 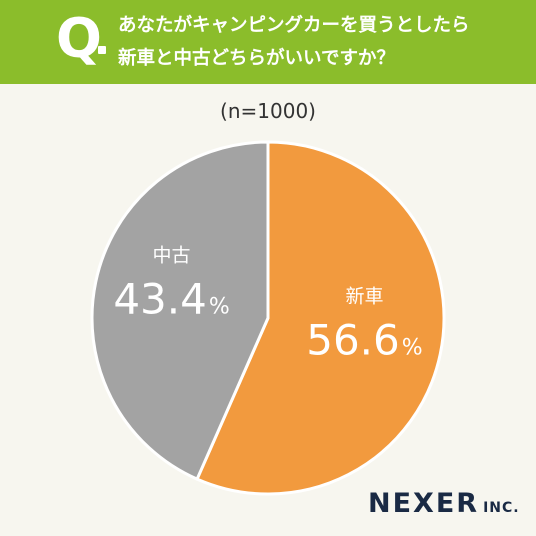 I want to click on question-line-2: 新車と中古どちらがいいですか？, so click(x=256, y=58).